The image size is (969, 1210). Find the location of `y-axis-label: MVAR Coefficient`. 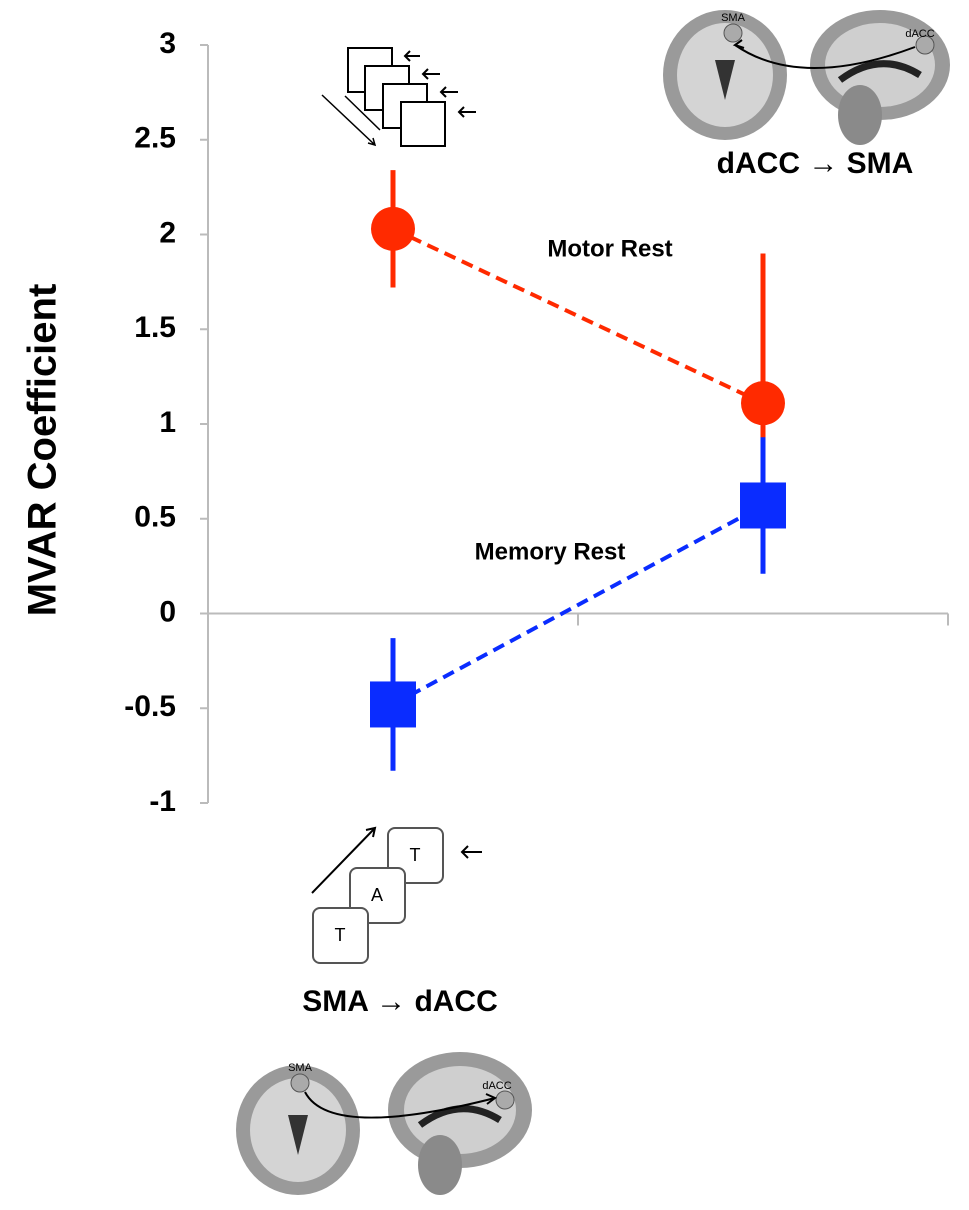

y-axis-label: MVAR Coefficient is located at coordinates (43, 450).